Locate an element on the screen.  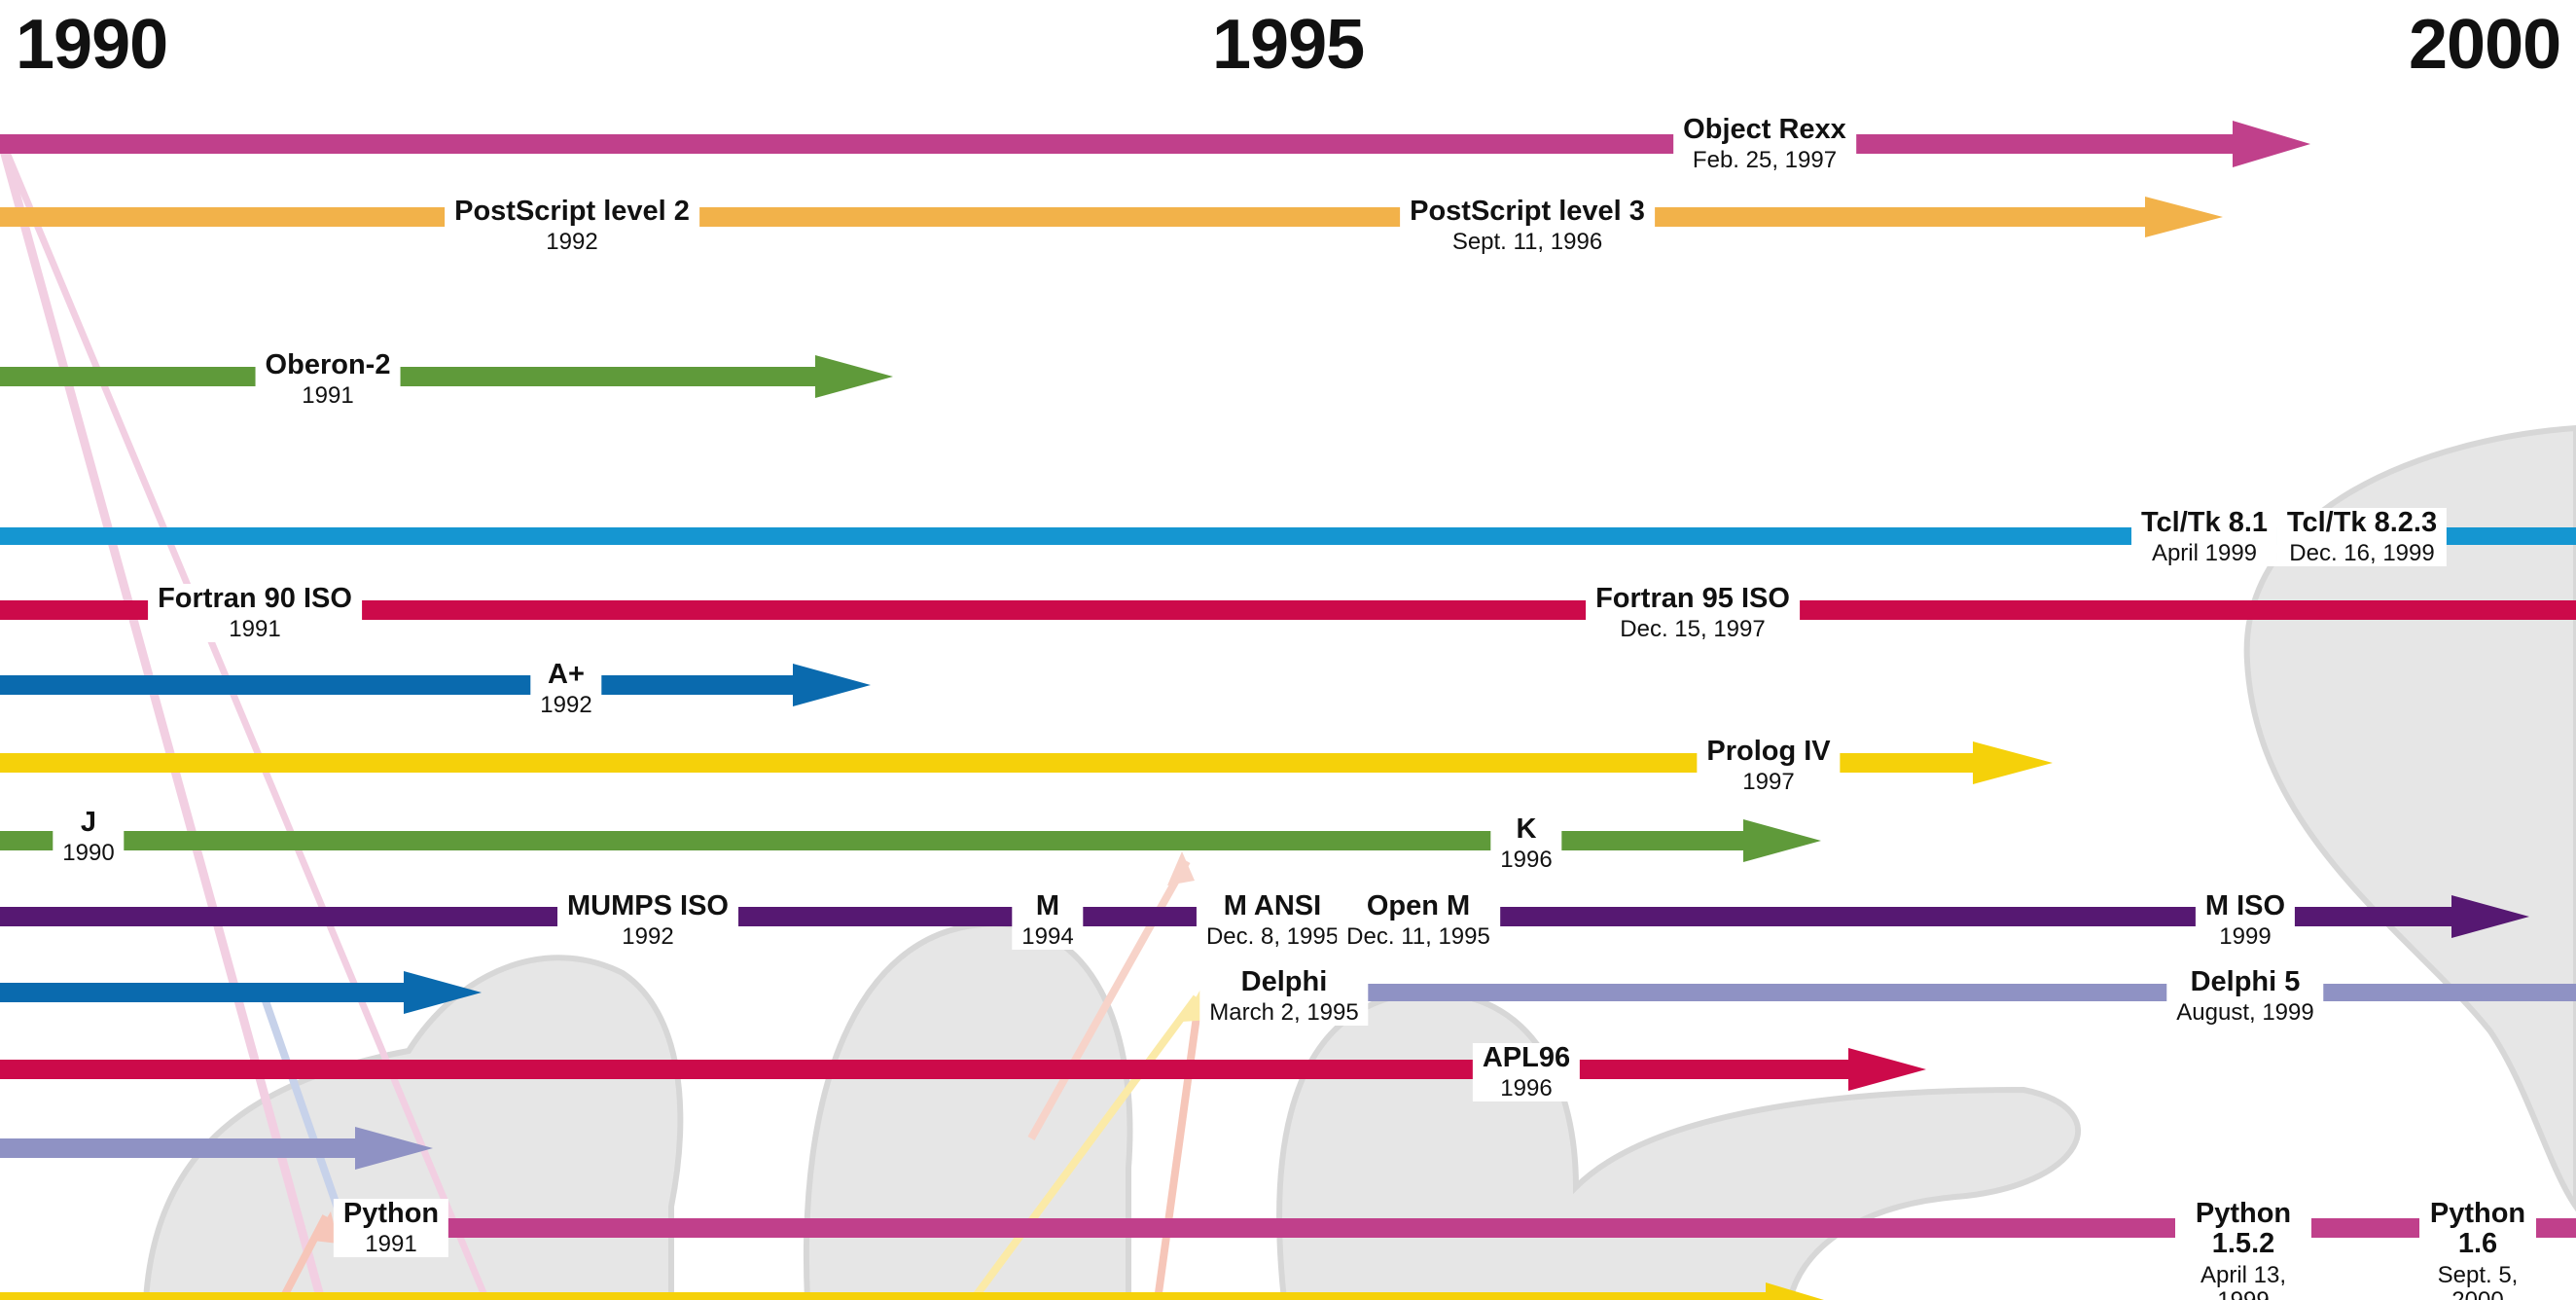
milestone-a-plus: A+ 1992 is located at coordinates (566, 689).